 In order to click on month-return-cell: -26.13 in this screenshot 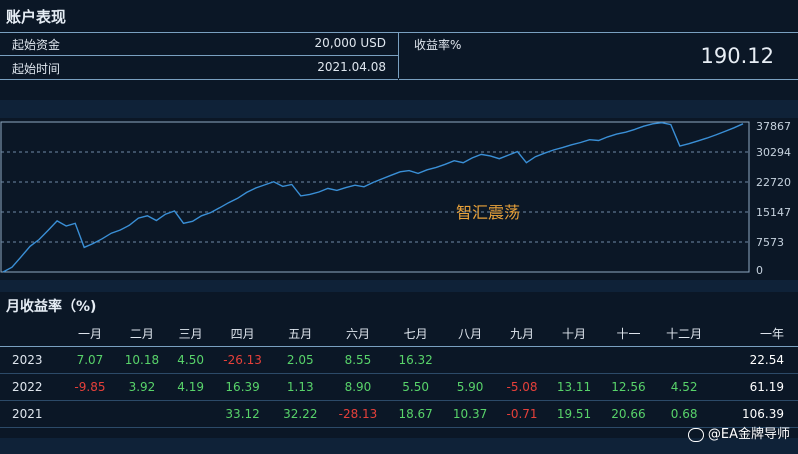, I will do `click(243, 360)`.